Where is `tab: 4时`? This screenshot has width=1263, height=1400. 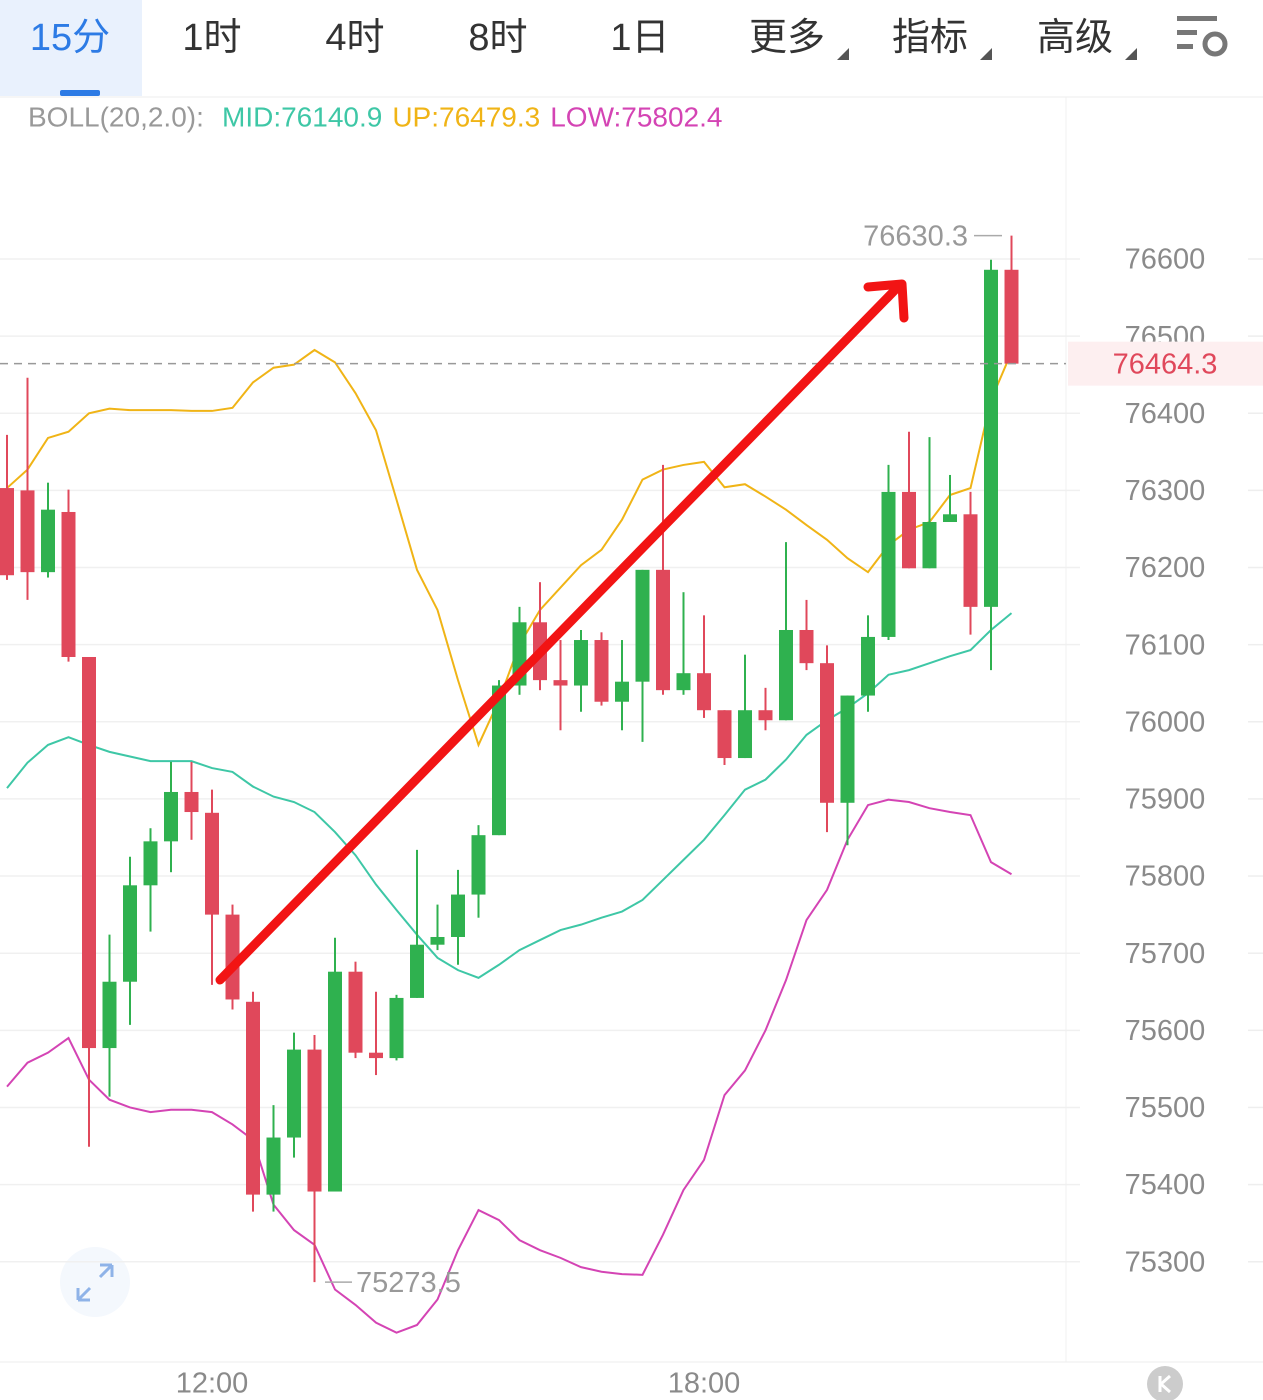 tab: 4时 is located at coordinates (354, 38).